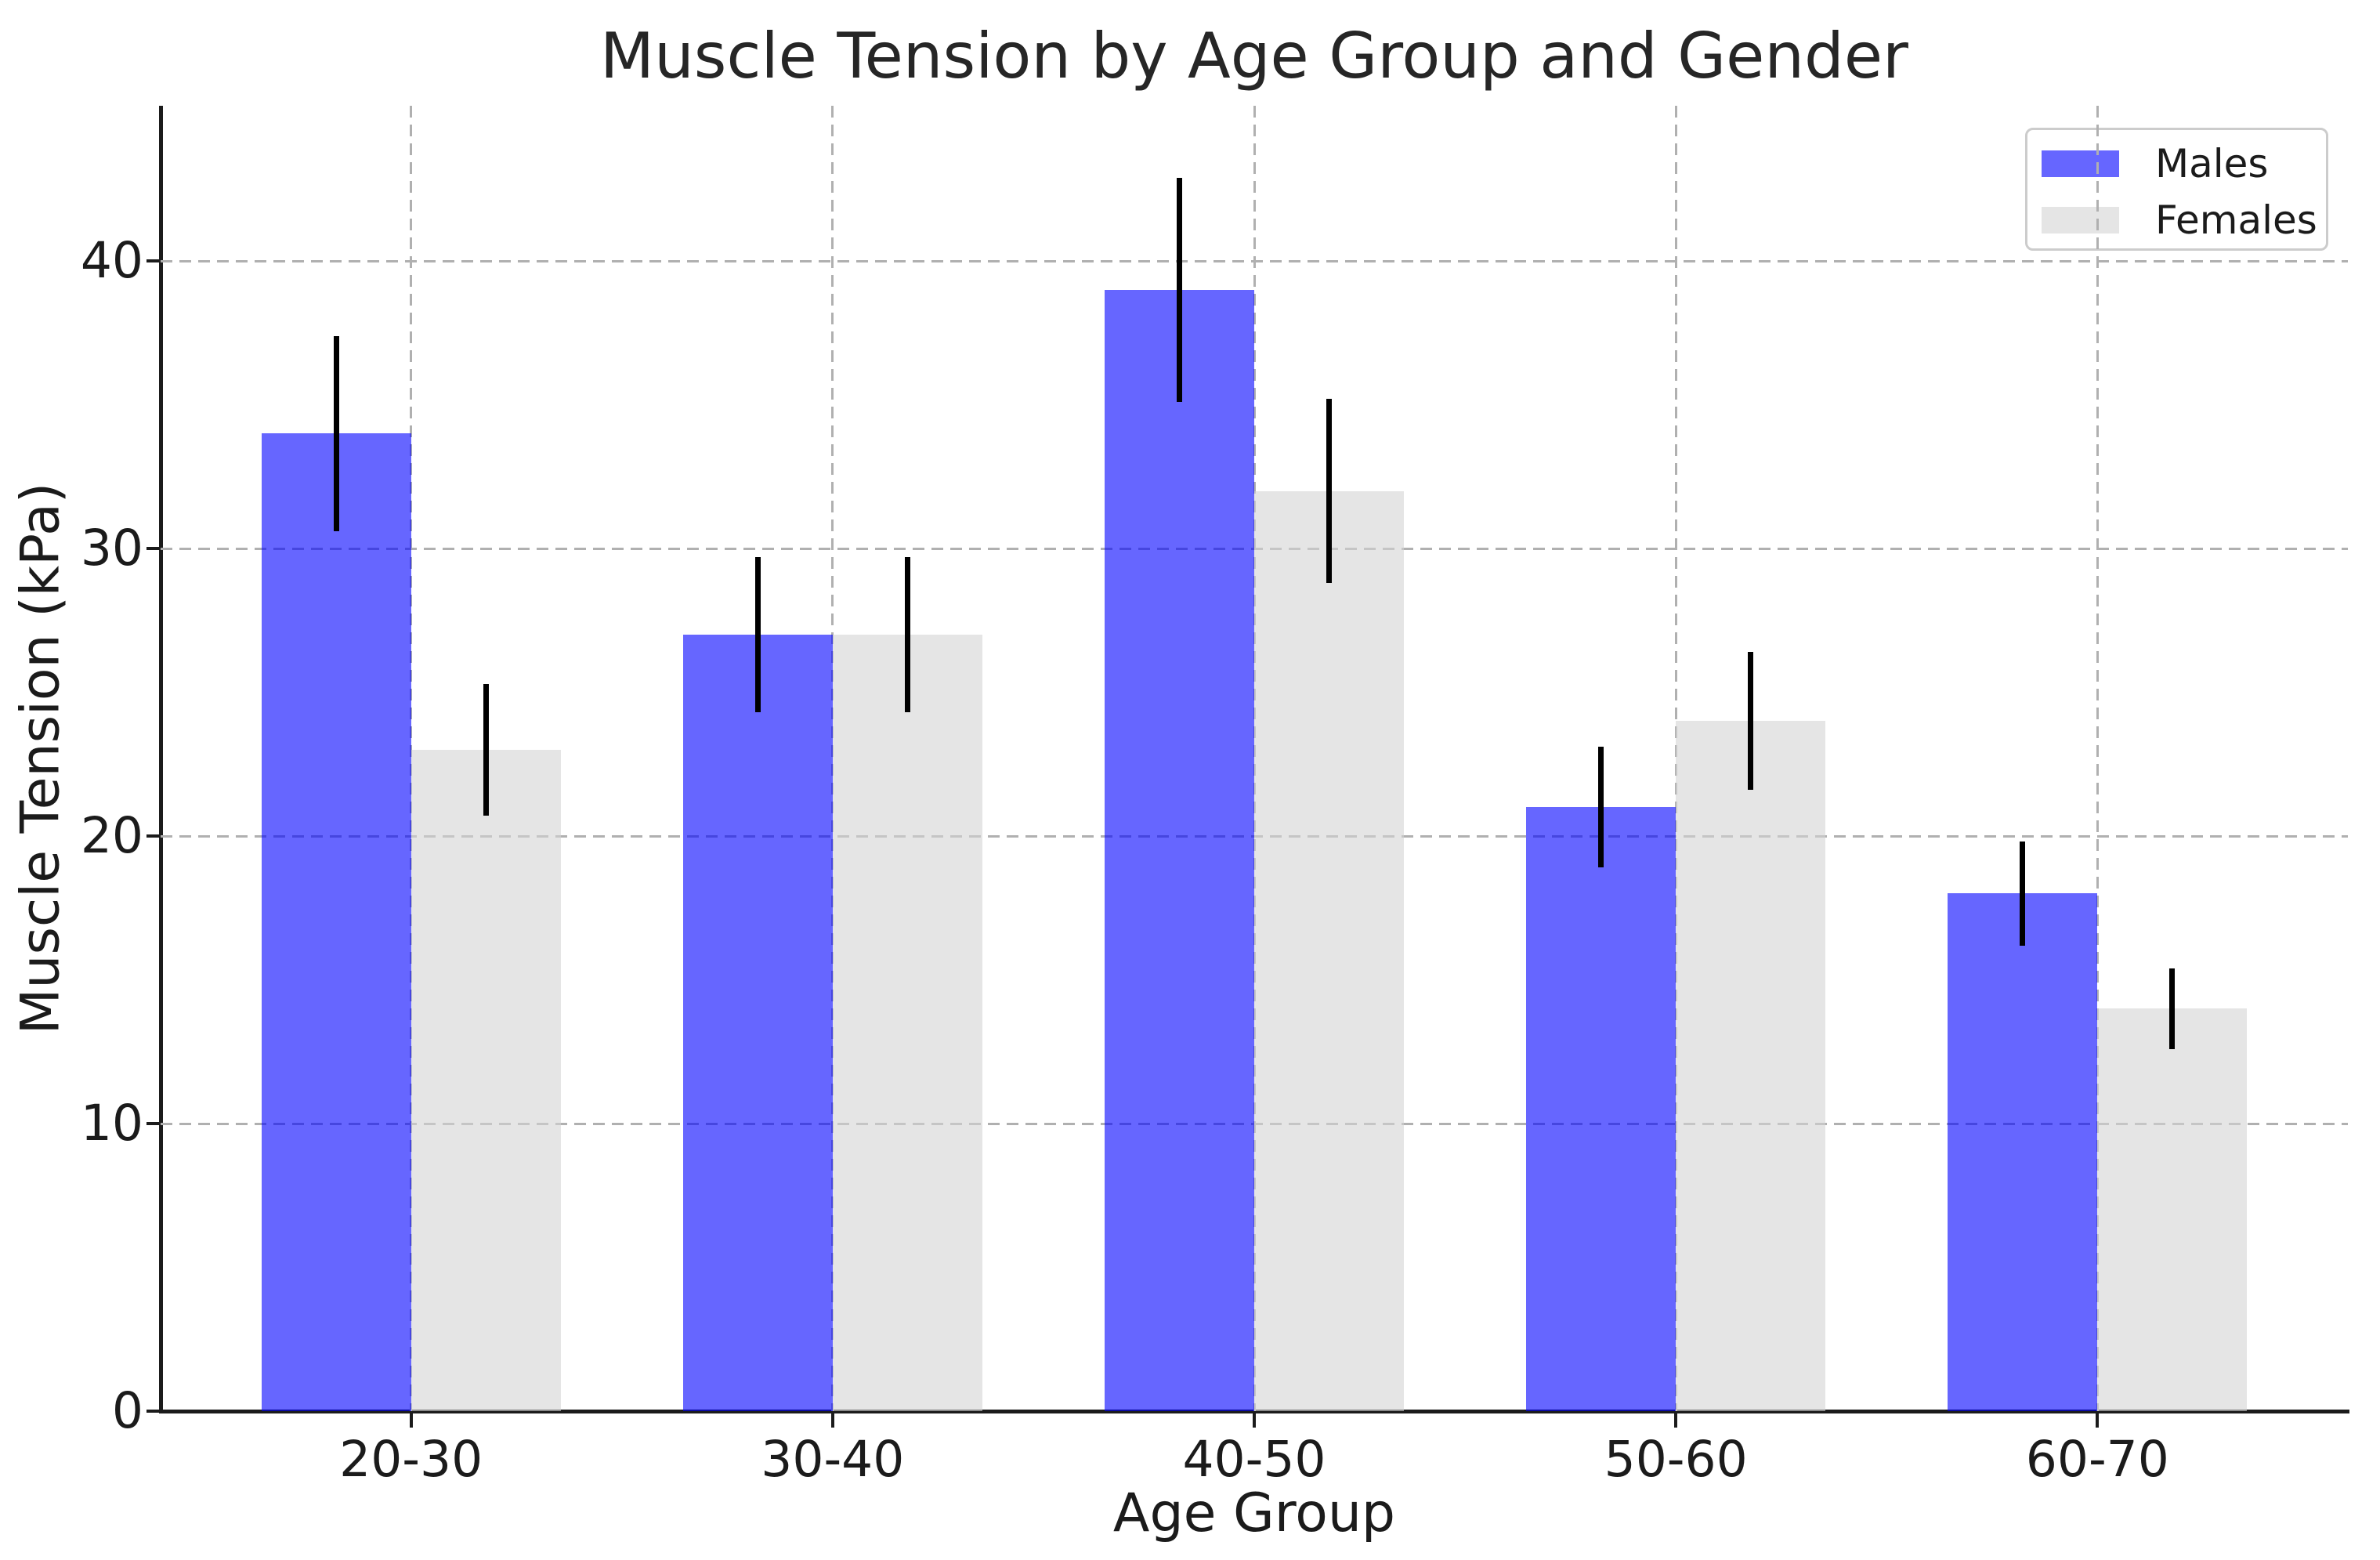 This screenshot has height=1560, width=2380. What do you see at coordinates (833, 1459) in the screenshot?
I see `x-tick-label: 30-40` at bounding box center [833, 1459].